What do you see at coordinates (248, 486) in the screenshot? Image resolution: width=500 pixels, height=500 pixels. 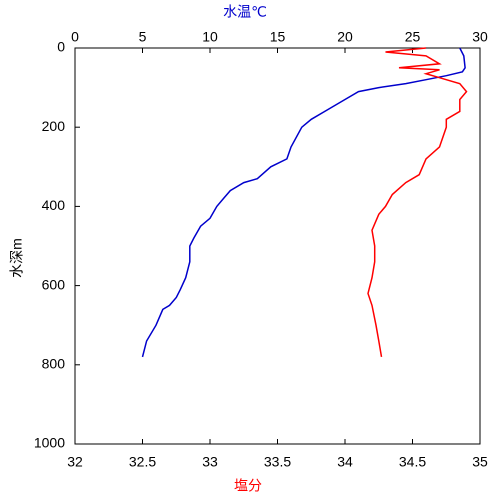 I see `x-axis-title: 塩分` at bounding box center [248, 486].